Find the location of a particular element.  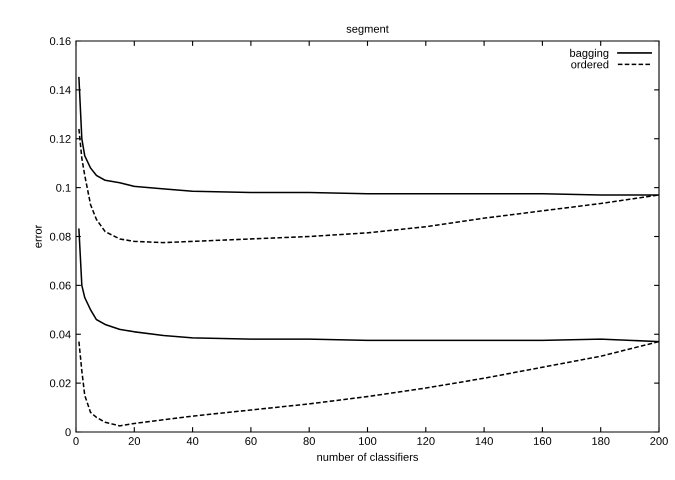

chart-title: segment is located at coordinates (367, 30).